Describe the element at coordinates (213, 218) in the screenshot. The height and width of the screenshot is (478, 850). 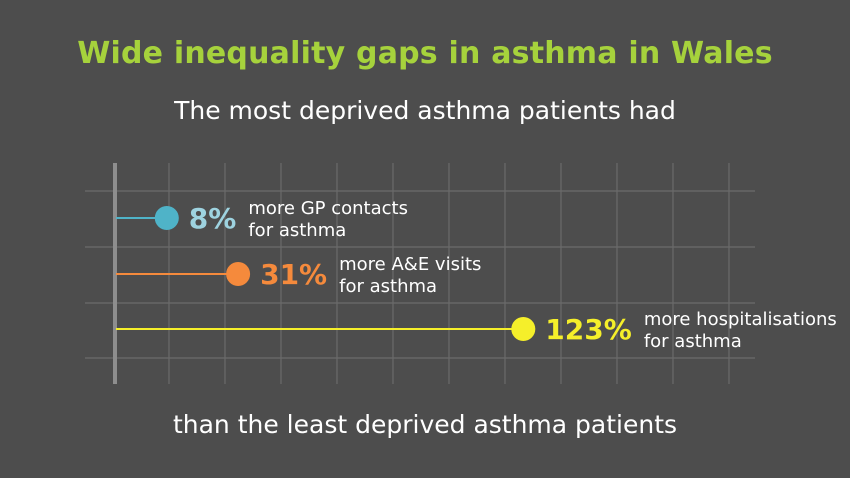
I see `data-label-0: 8%` at that location.